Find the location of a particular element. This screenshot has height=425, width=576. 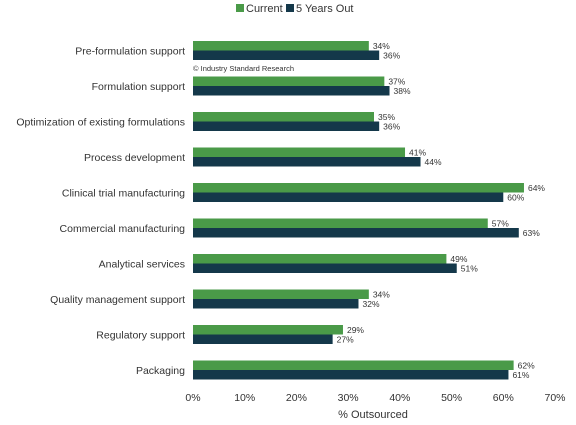

x-axis-label: % Outsourced is located at coordinates (373, 415).